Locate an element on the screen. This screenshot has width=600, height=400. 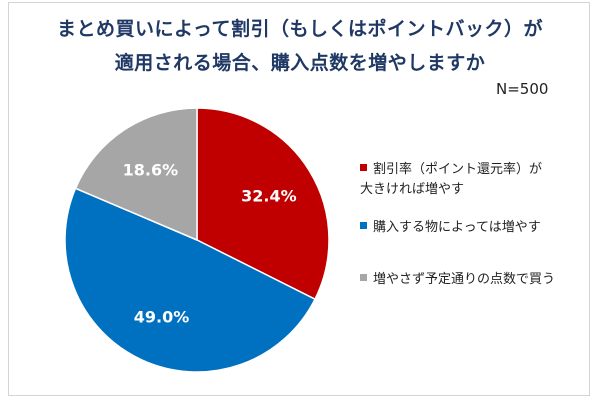
legend-label-discount-line-1: 割引率（ポイント還元率）が is located at coordinates (458, 169).